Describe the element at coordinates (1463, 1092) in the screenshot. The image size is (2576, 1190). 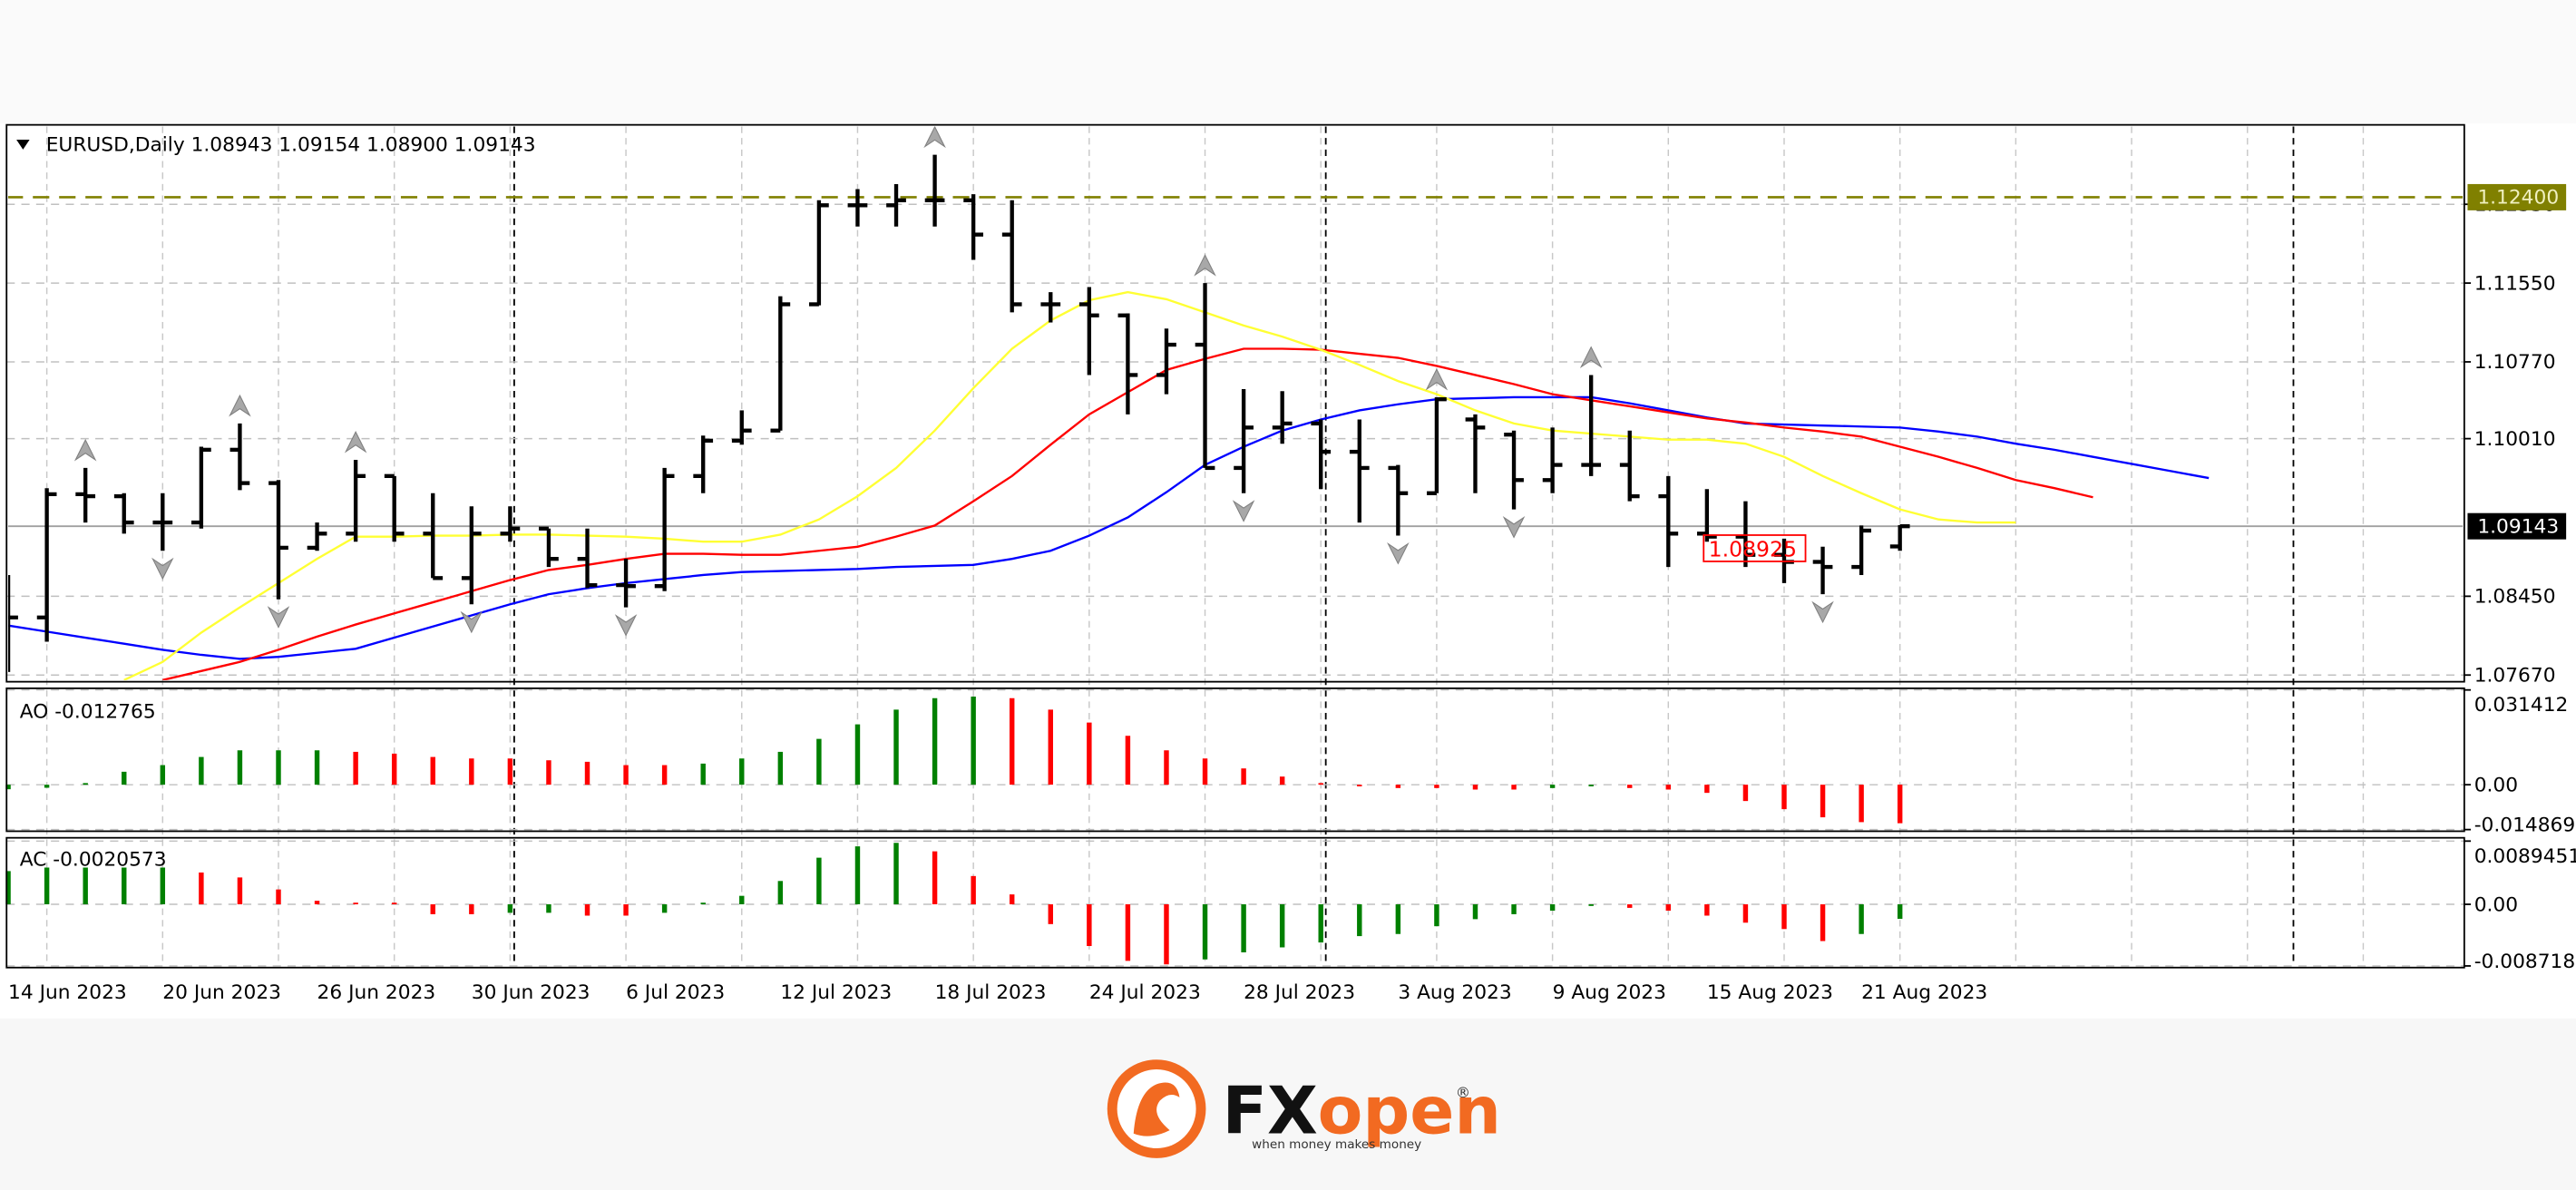
I see `logo-registered: ®` at that location.